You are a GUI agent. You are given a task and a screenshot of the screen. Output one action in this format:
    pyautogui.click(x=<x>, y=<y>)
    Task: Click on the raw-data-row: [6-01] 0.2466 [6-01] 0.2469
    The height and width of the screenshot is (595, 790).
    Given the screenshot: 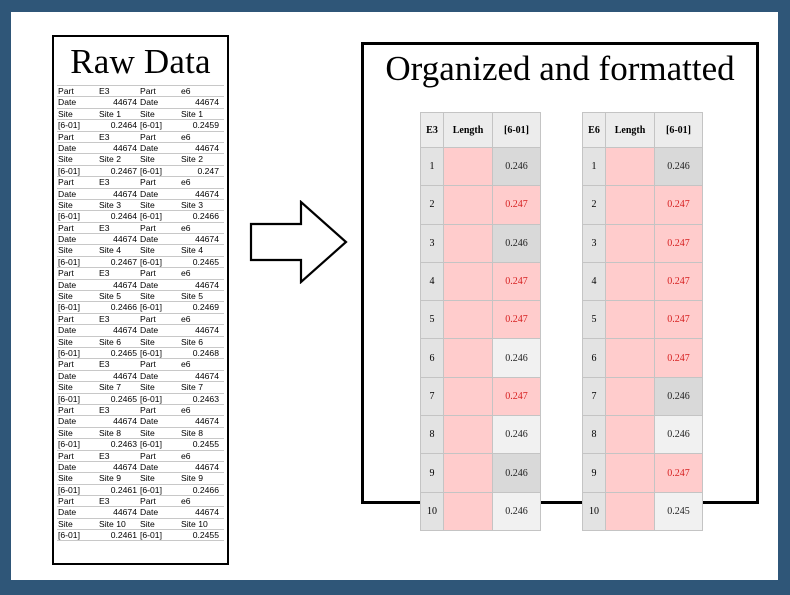 What is the action you would take?
    pyautogui.click(x=140, y=306)
    